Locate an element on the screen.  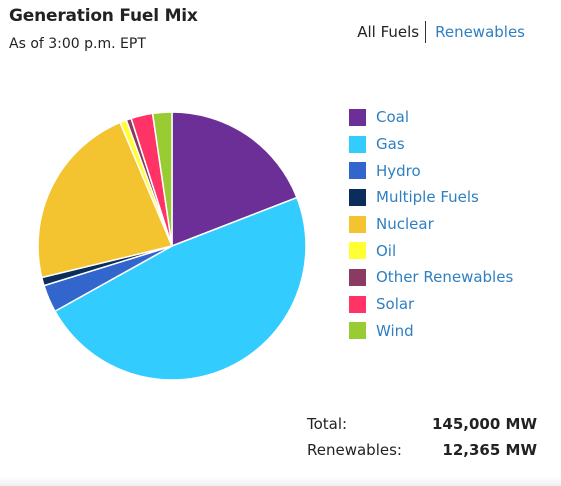
legend-label: Solar is located at coordinates (395, 304).